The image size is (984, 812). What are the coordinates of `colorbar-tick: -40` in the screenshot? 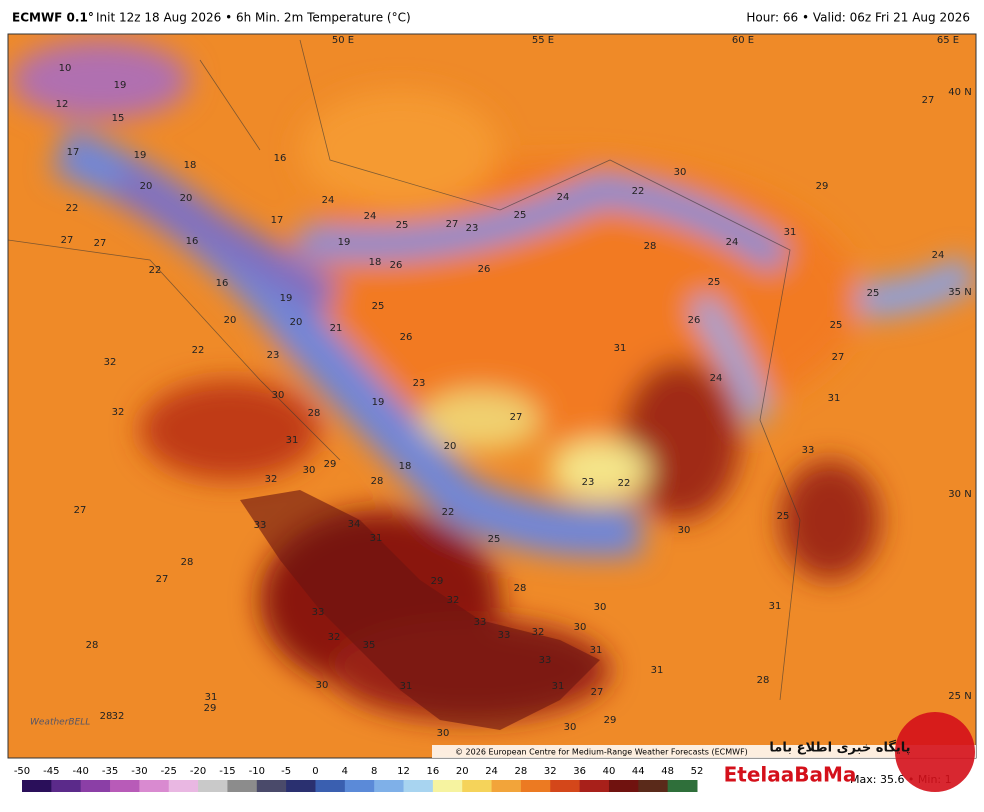 It's located at (81, 771).